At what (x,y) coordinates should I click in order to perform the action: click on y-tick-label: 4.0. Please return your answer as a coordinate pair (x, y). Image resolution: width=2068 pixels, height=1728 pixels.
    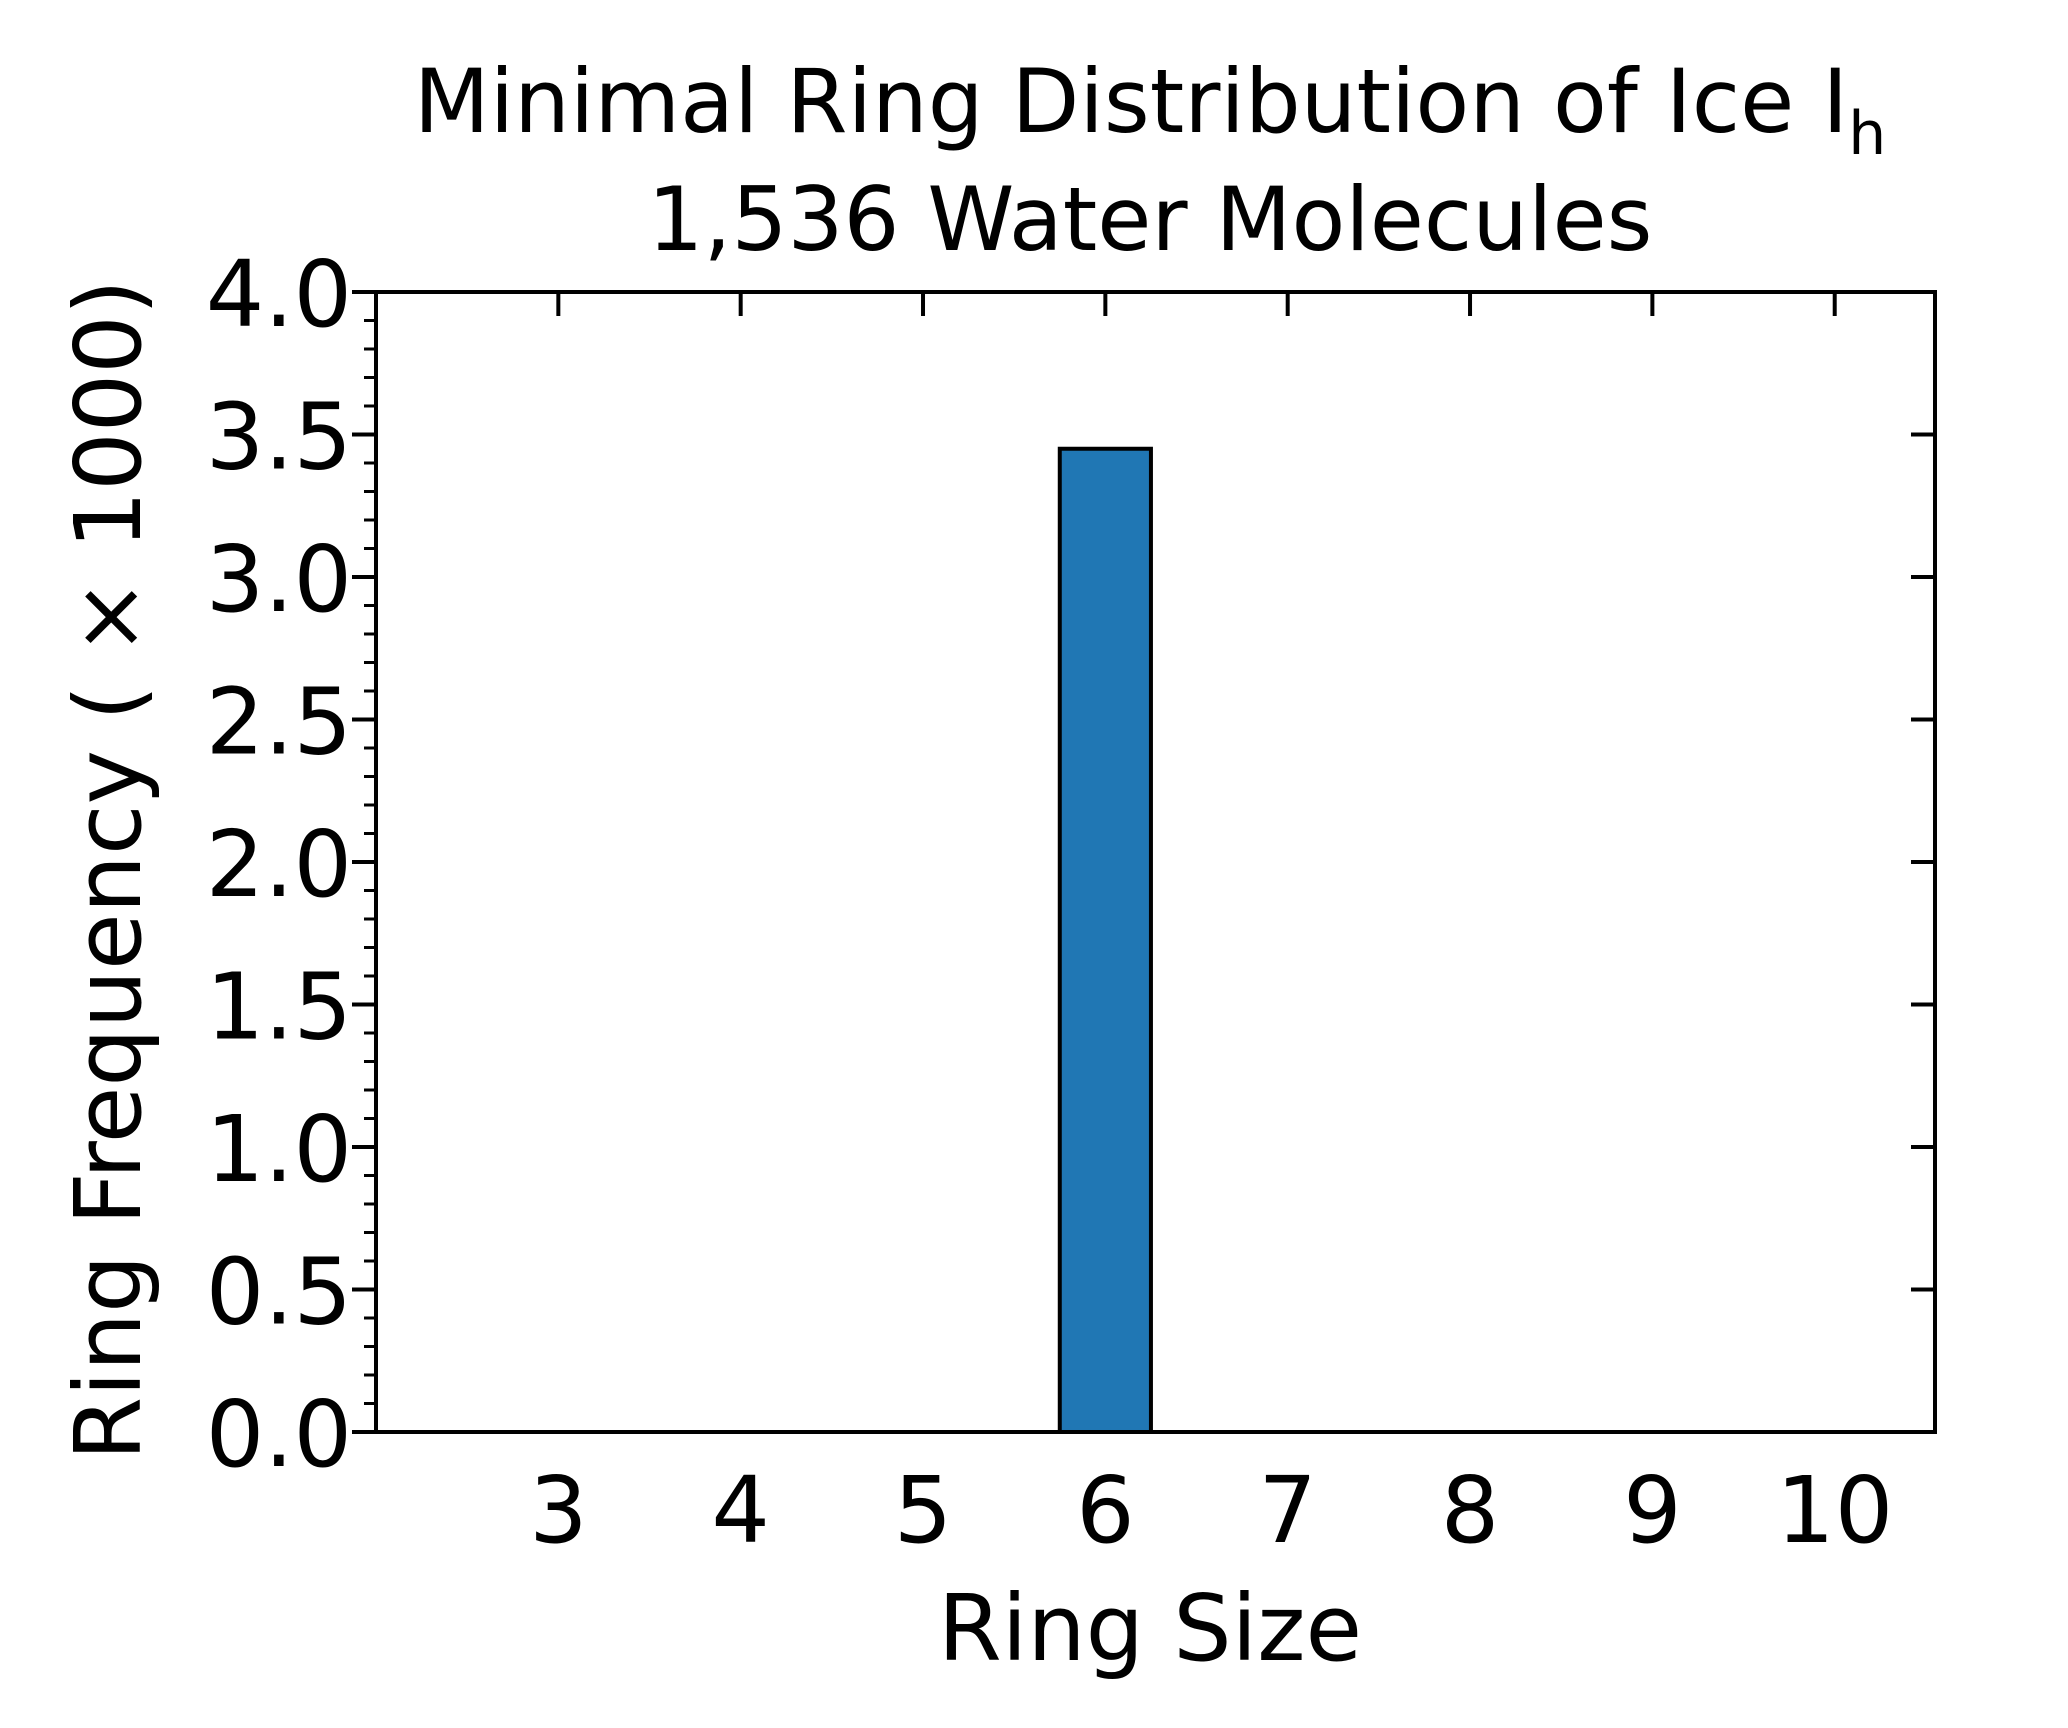
    Looking at the image, I should click on (279, 294).